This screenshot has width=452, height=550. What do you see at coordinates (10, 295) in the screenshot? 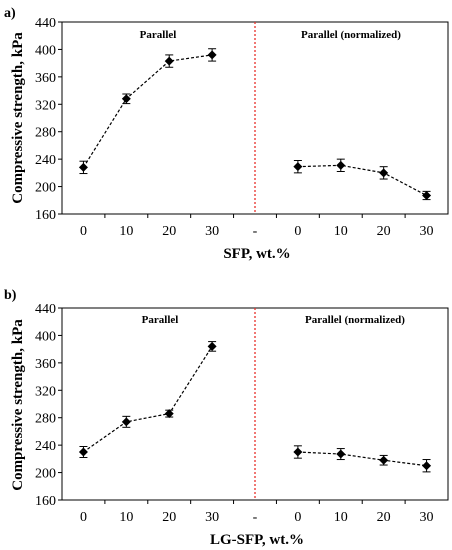
I see `panel-label: b)` at bounding box center [10, 295].